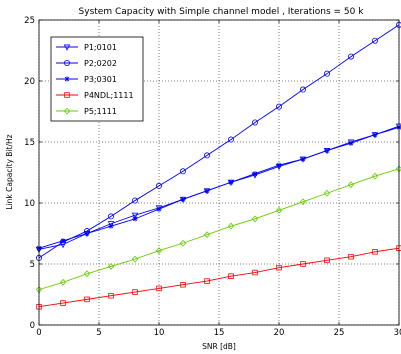  I want to click on legend: P1;0101 P2;0202 P3;0301 P4NDL;1111 P5;1111, so click(97, 79).